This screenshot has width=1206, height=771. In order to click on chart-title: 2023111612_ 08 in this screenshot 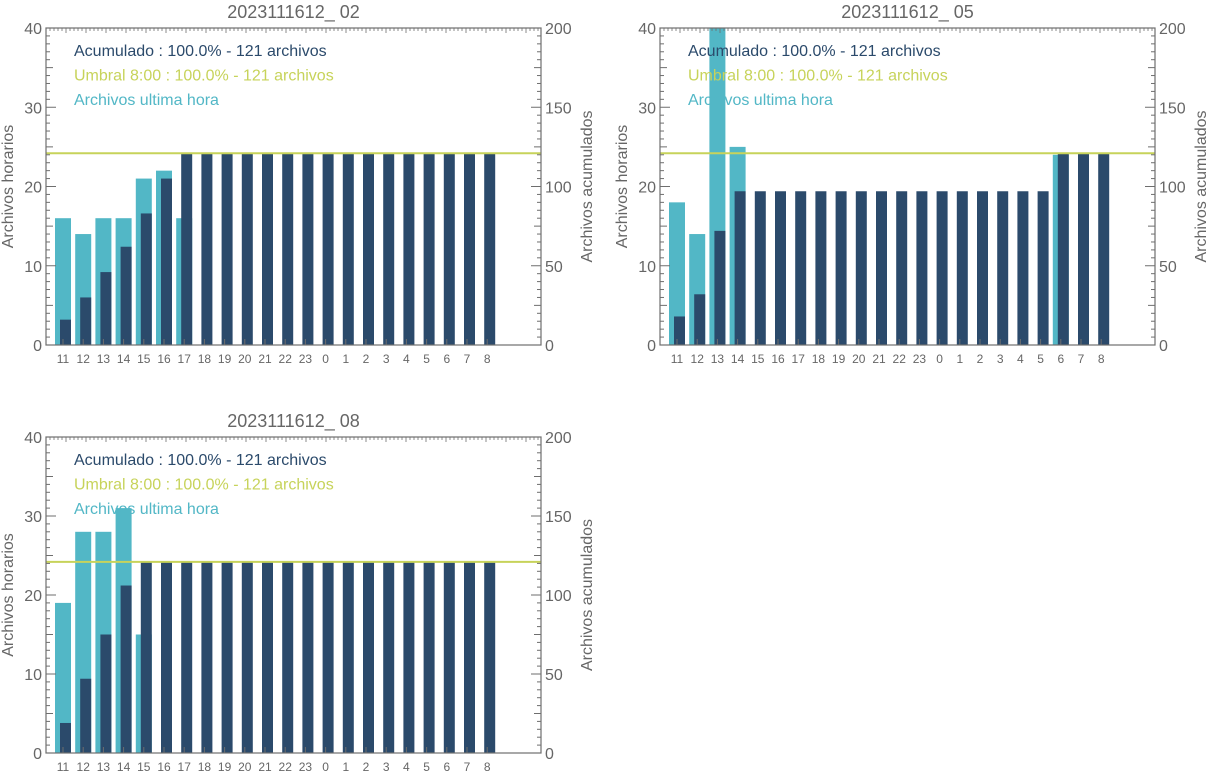, I will do `click(293, 421)`.